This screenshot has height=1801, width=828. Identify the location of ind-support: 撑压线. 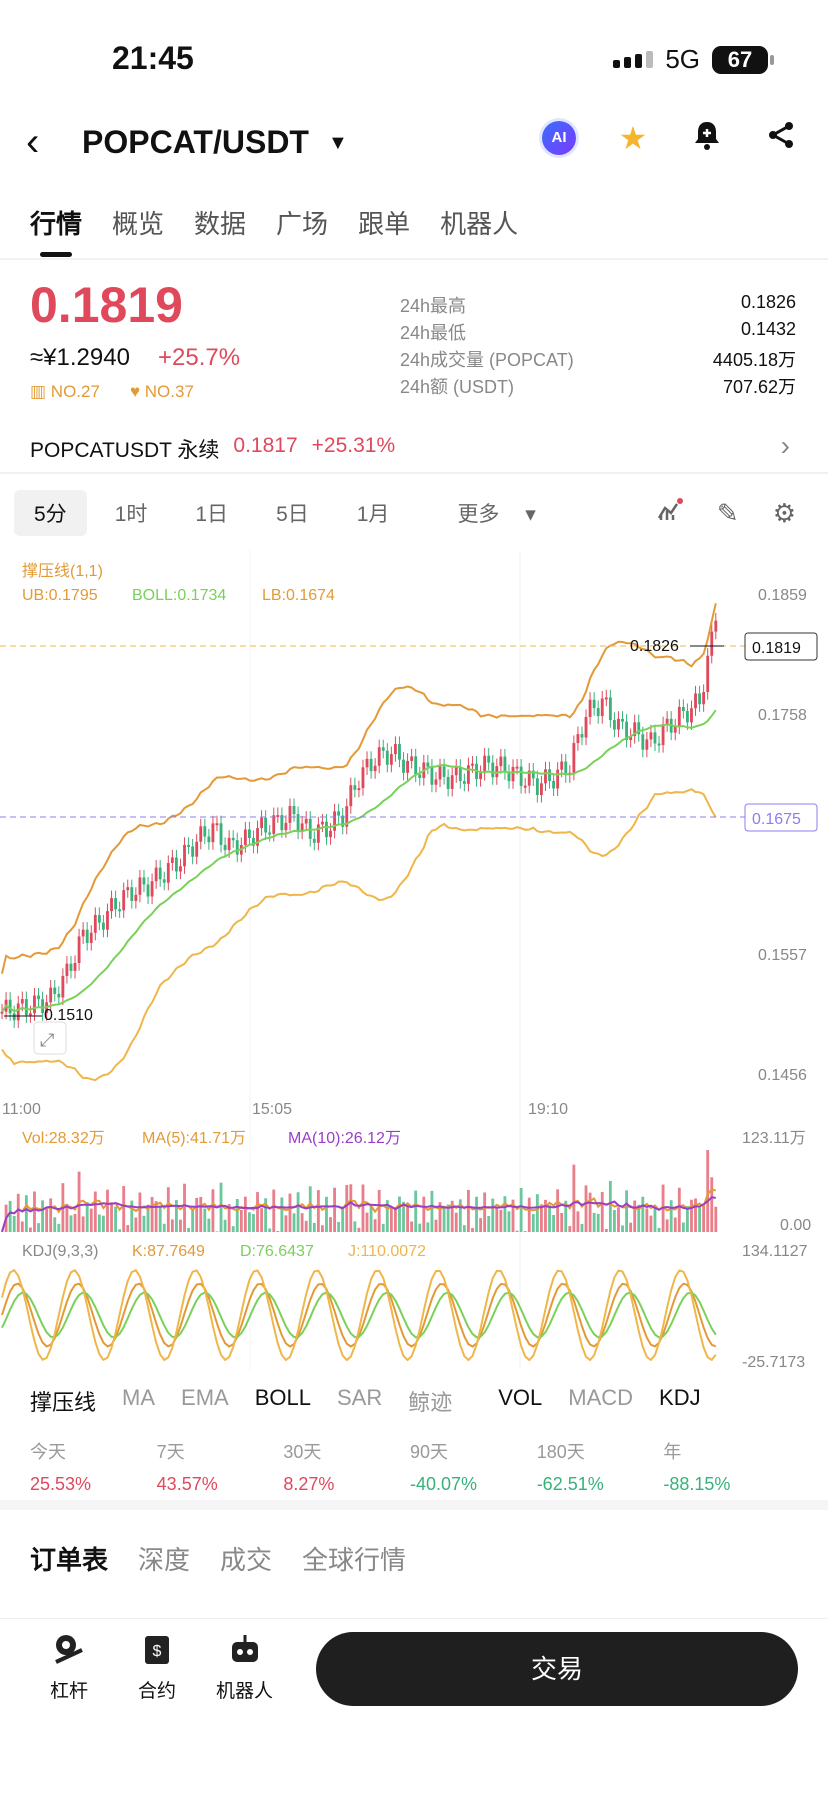
(63, 1401).